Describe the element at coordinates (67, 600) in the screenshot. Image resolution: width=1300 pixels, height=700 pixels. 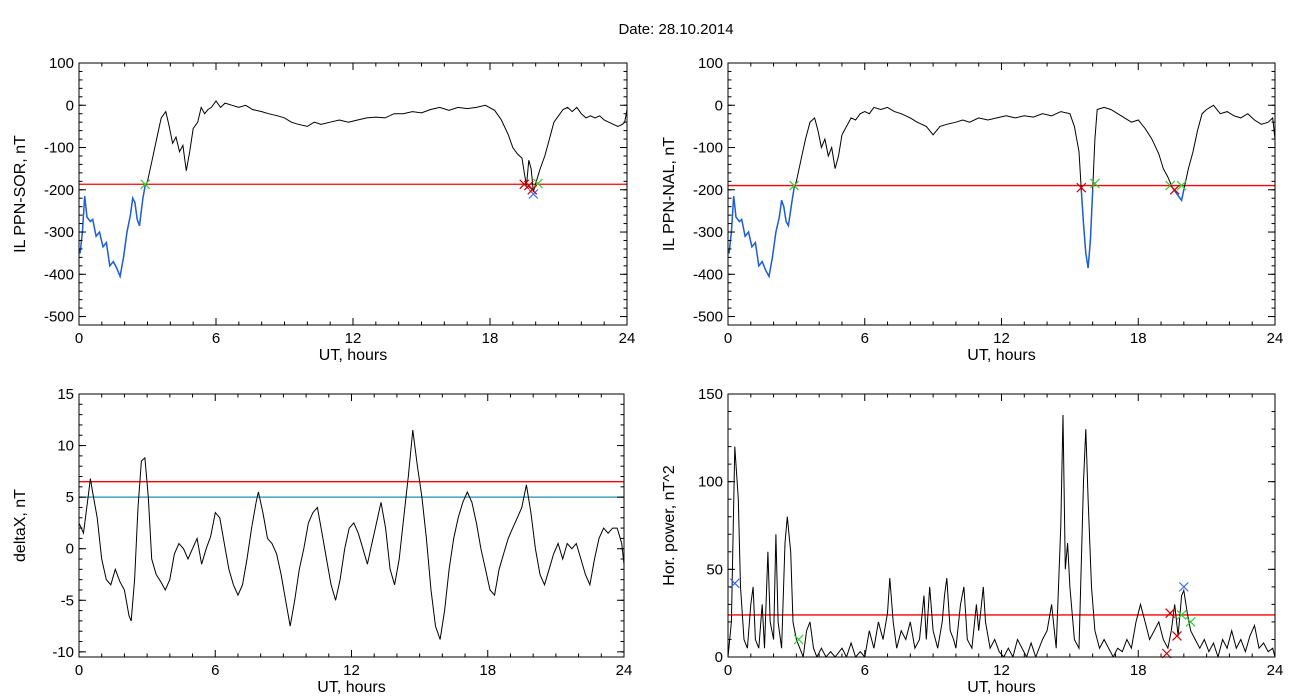
I see `y-tick-label: -5` at that location.